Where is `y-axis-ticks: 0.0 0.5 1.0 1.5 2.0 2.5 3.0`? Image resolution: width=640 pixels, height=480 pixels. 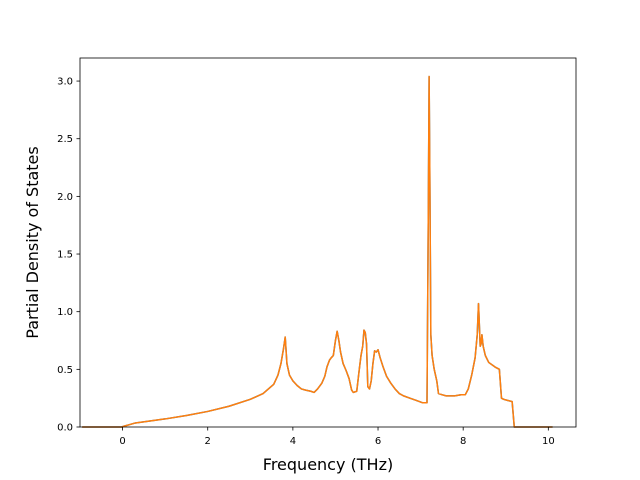
y-axis-ticks: 0.0 0.5 1.0 1.5 2.0 2.5 3.0 is located at coordinates (68, 255).